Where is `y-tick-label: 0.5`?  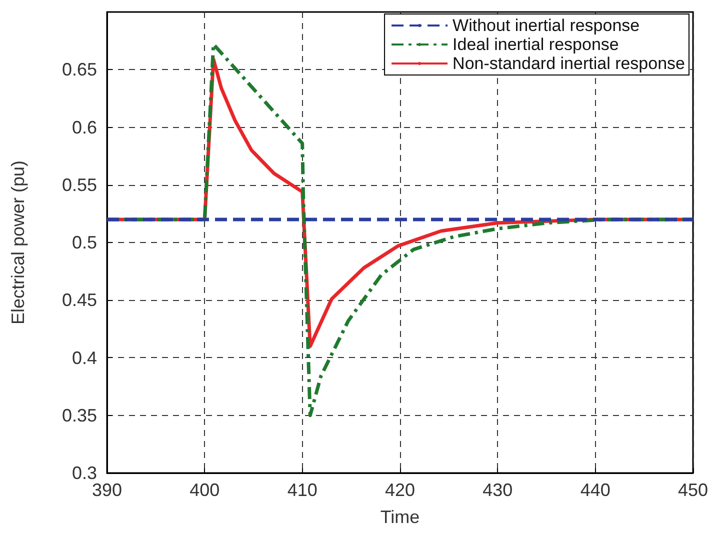 y-tick-label: 0.5 is located at coordinates (84, 242).